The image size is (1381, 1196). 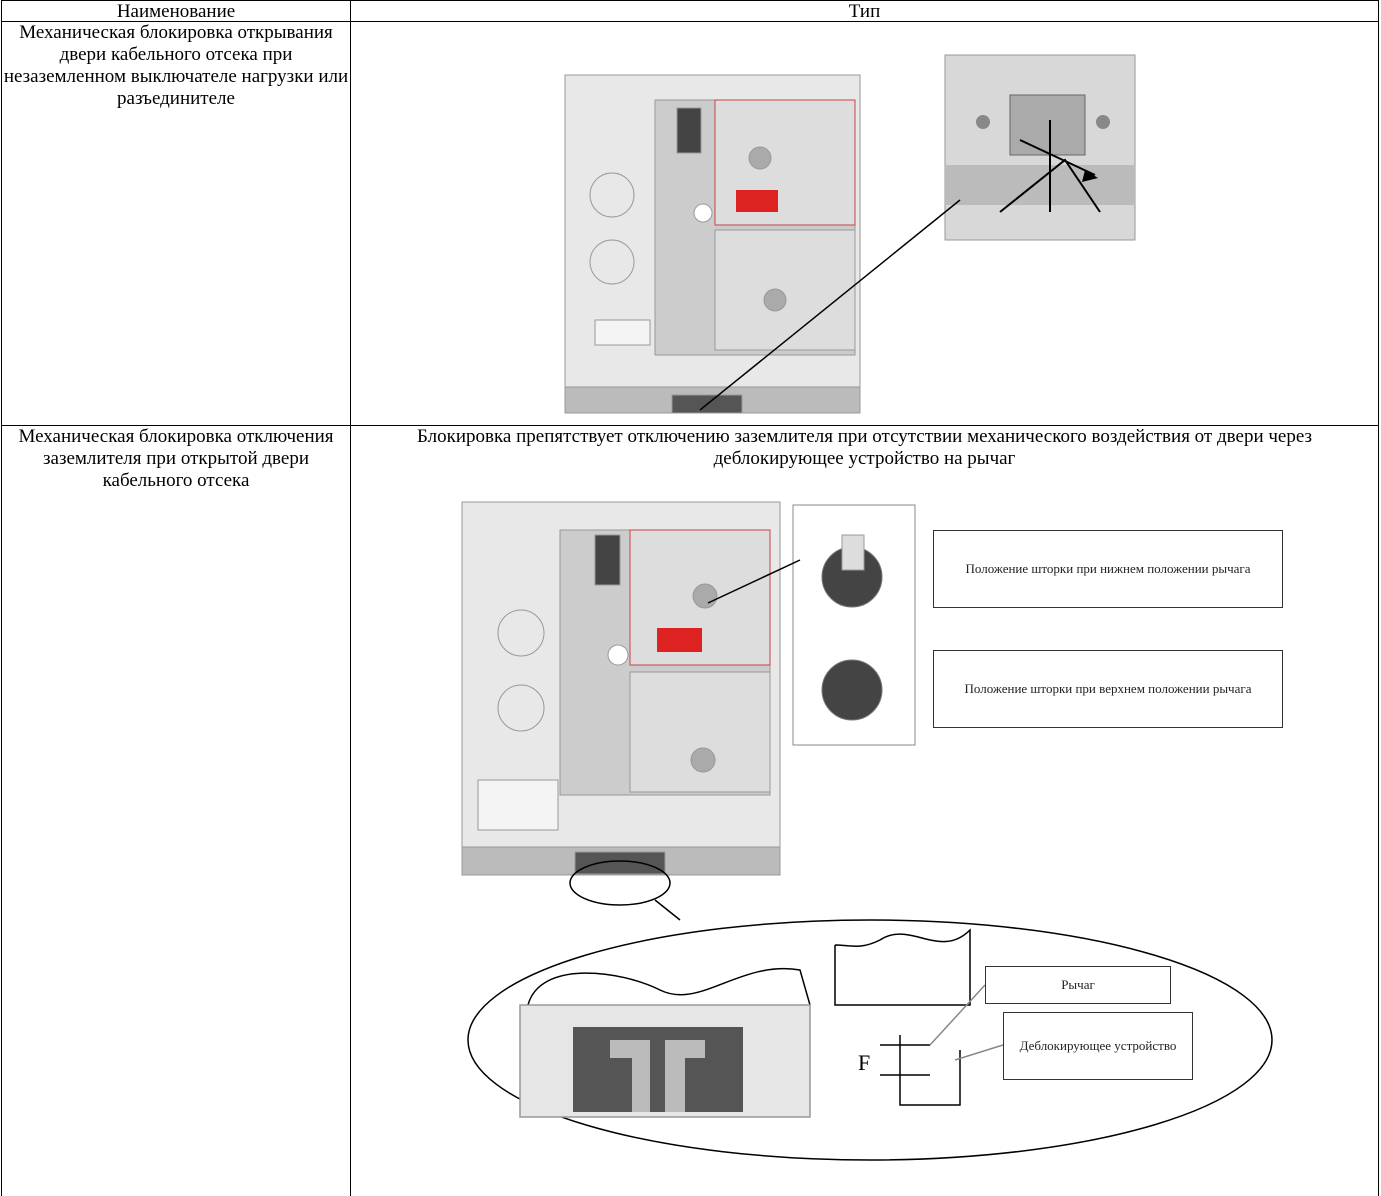 I want to click on panel-bottom, so click(x=688, y=688).